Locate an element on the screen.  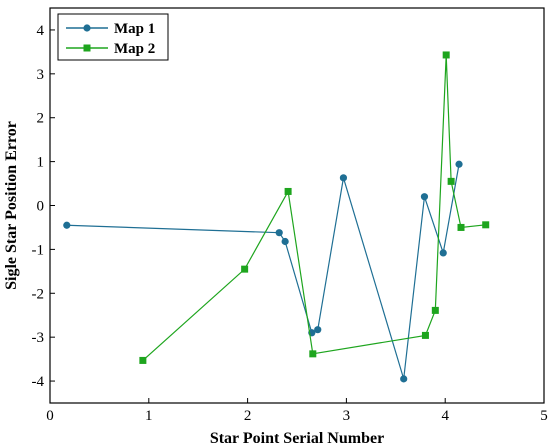
y-tick-label: -2 is located at coordinates (38, 294).